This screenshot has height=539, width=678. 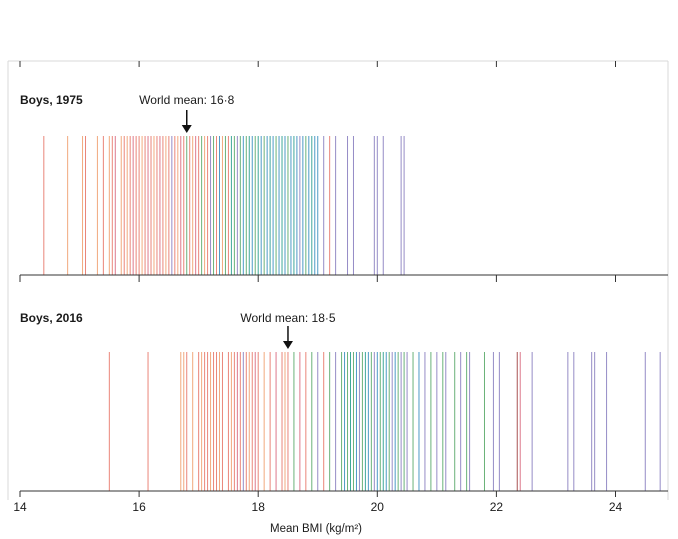 I want to click on x-tick-label: 14, so click(x=20, y=507).